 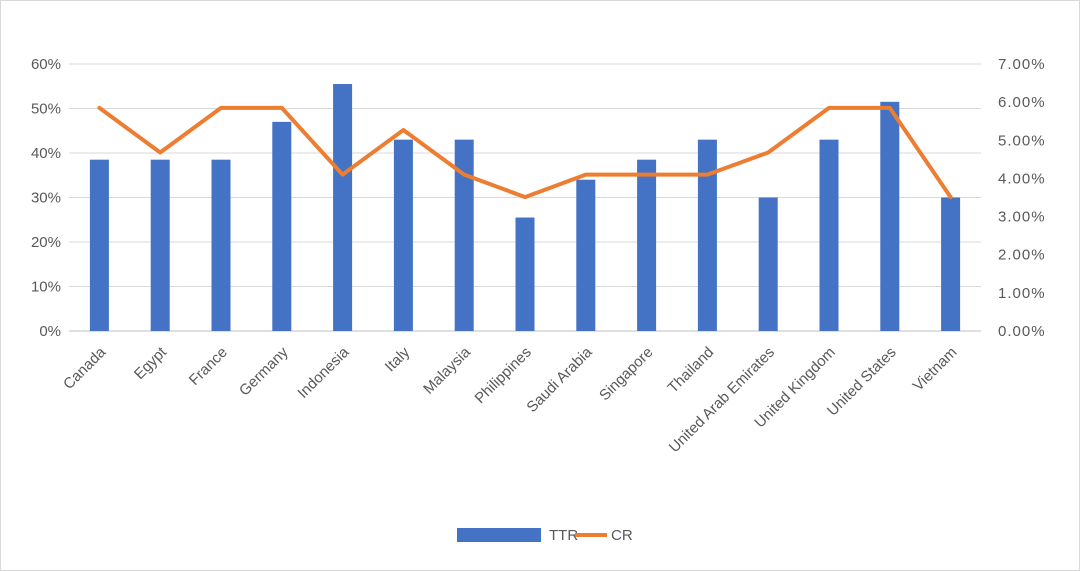 What do you see at coordinates (545, 535) in the screenshot?
I see `legend: TTR CR` at bounding box center [545, 535].